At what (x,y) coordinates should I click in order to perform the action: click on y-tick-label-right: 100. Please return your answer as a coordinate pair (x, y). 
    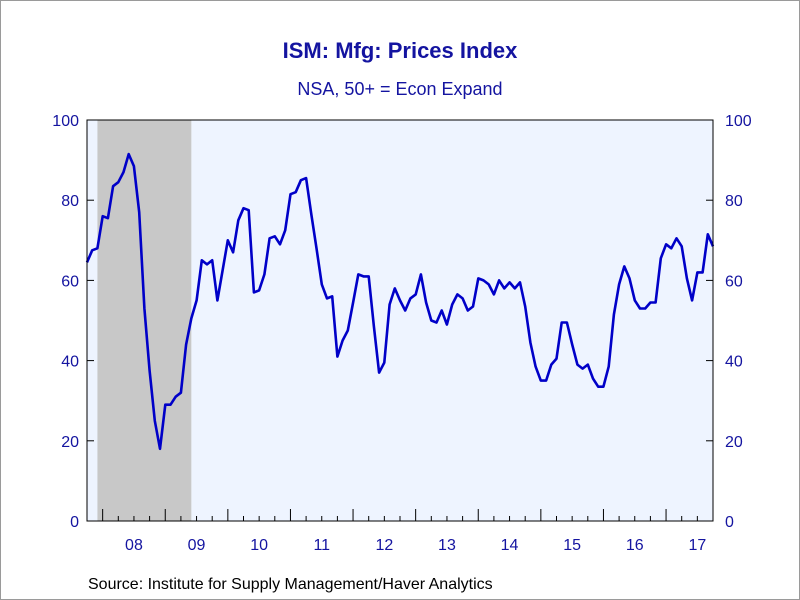
    Looking at the image, I should click on (738, 121).